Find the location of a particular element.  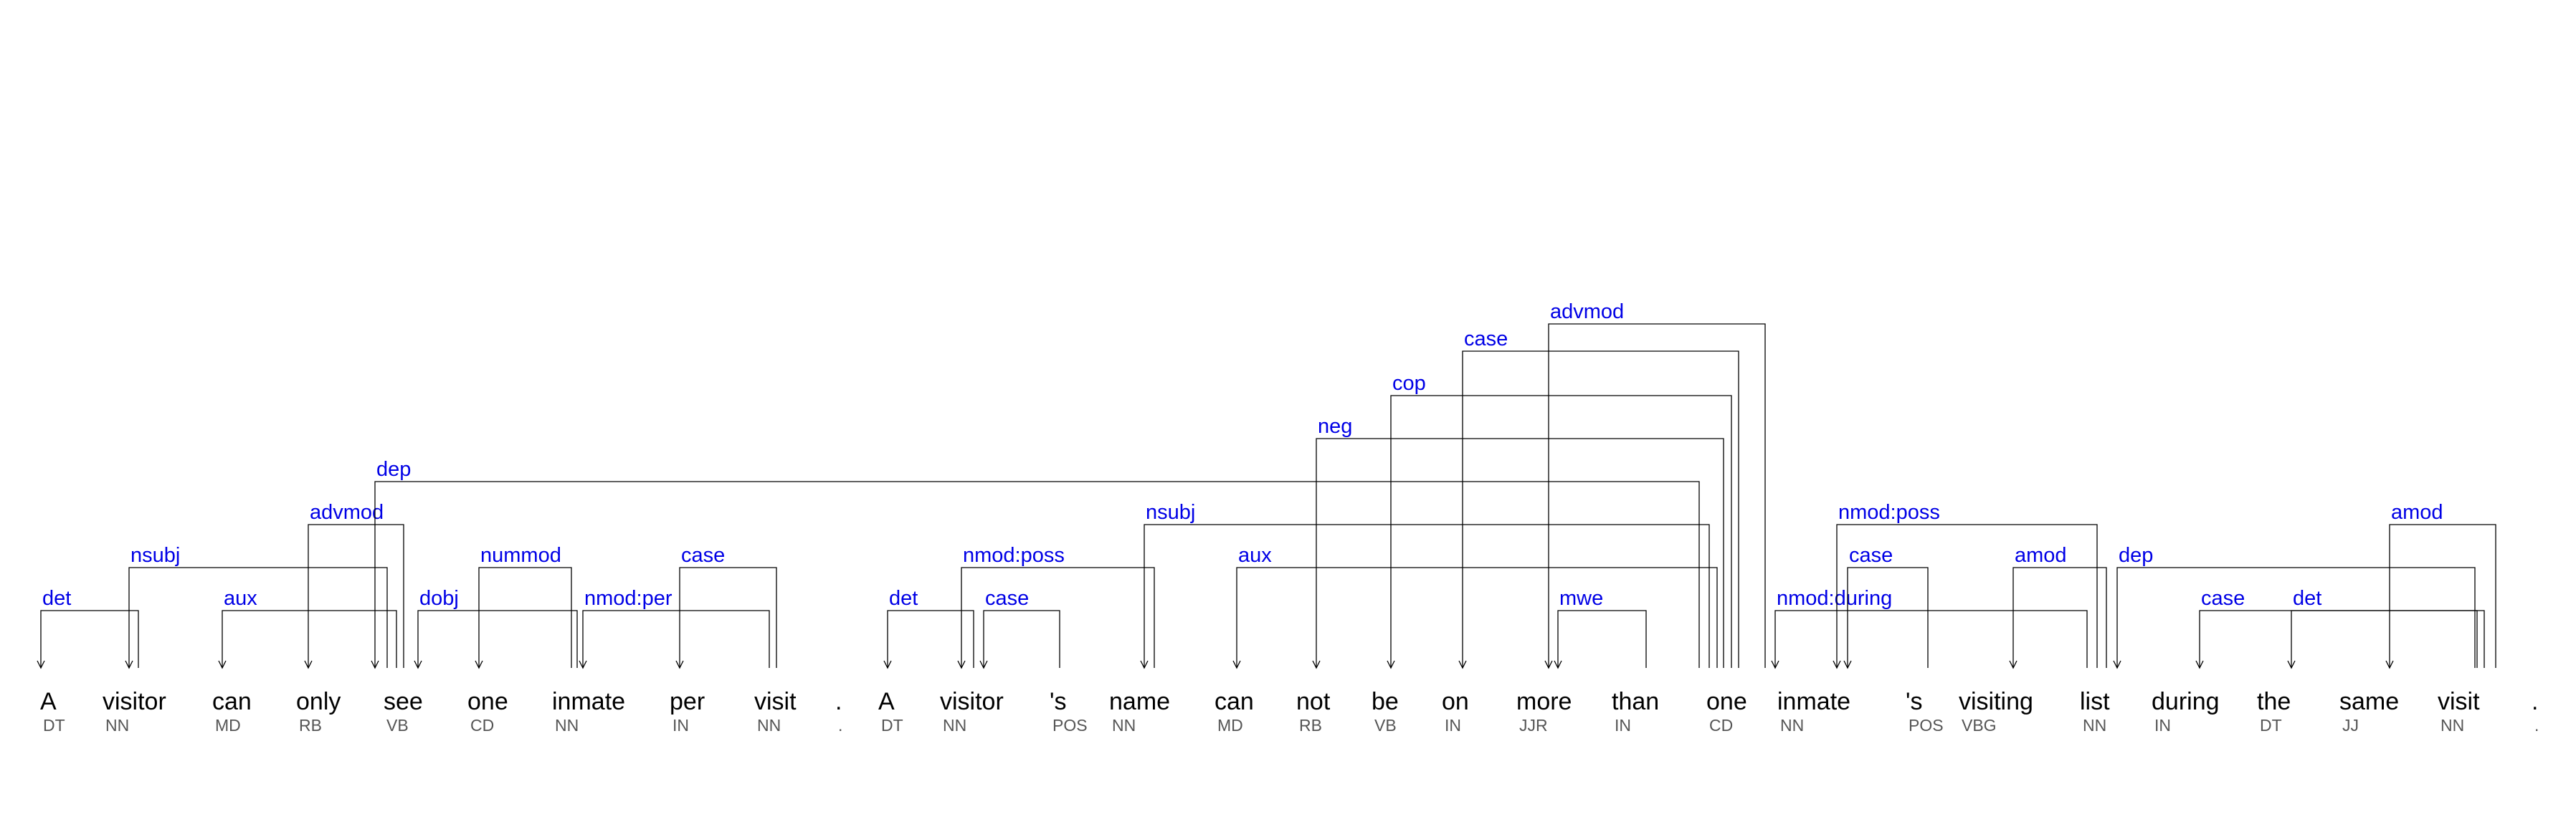

token-pos-tag: VB is located at coordinates (1385, 725).